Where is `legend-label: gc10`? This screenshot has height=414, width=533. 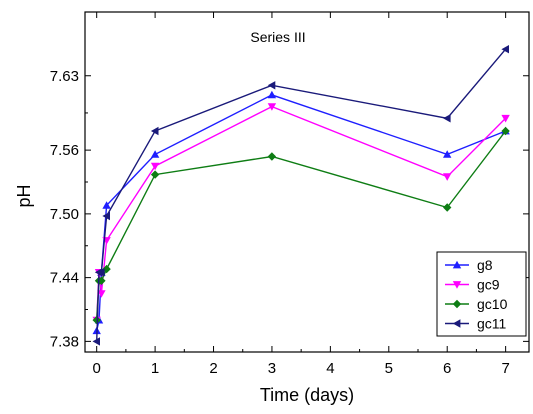
legend-label: gc10 is located at coordinates (492, 304).